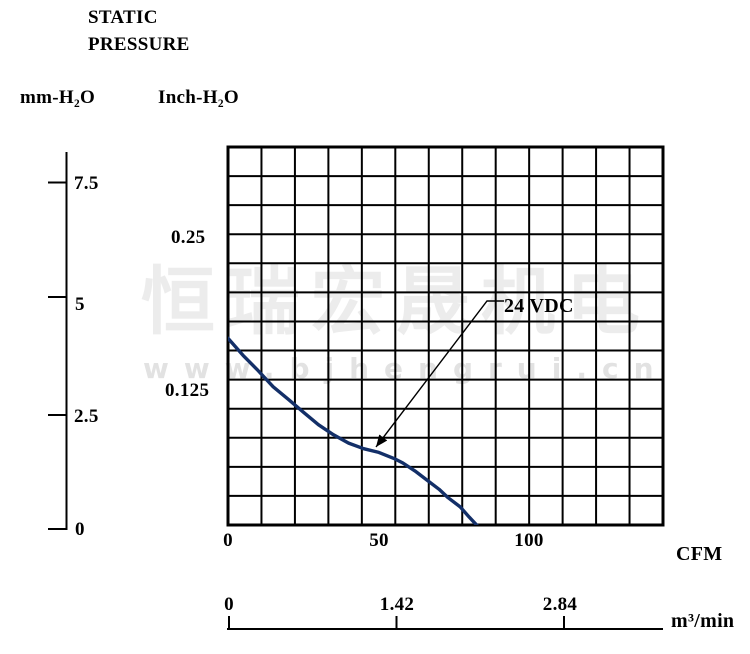  Describe the element at coordinates (699, 554) in the screenshot. I see `x-axis-unit-cfm: CFM` at that location.